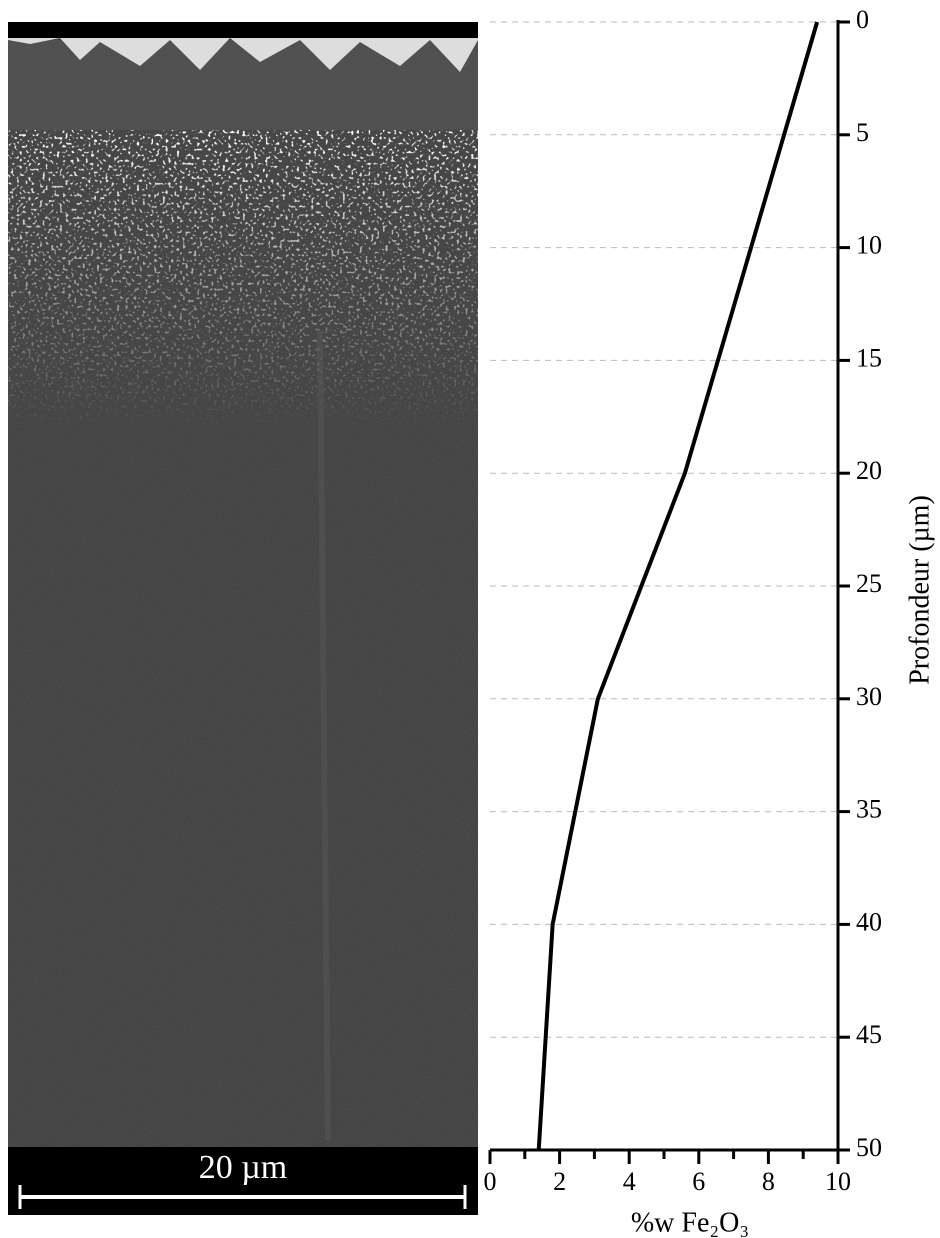 This screenshot has height=1238, width=940. I want to click on x-tick-label: 6, so click(698, 1181).